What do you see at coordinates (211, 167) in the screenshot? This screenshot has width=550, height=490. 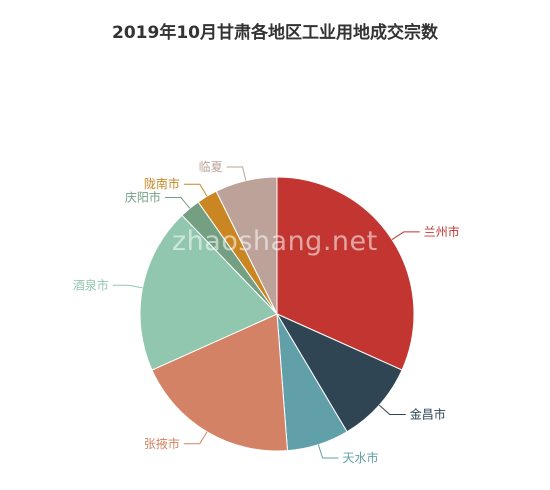 I see `slice-label-8: 临夏` at bounding box center [211, 167].